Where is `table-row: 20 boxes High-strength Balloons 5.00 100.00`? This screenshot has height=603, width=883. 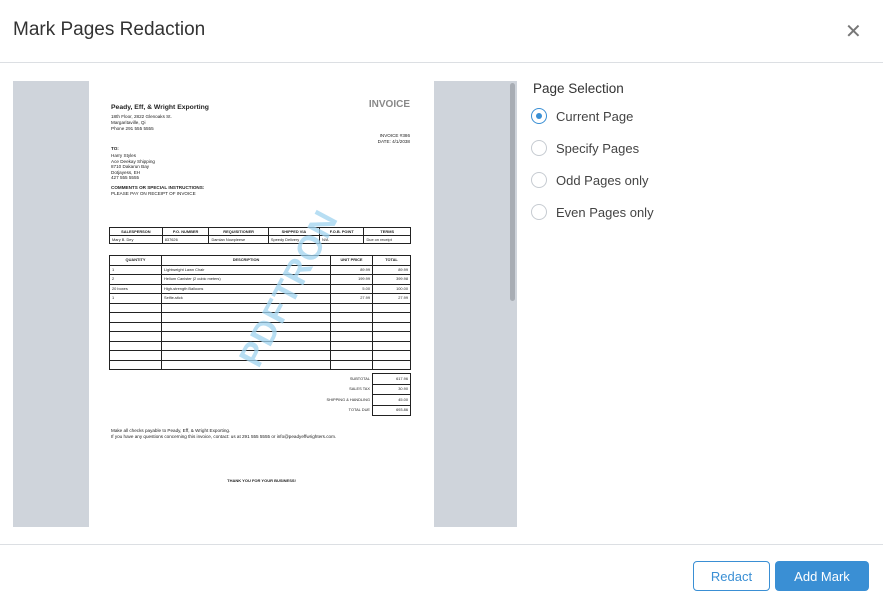
table-row: 20 boxes High-strength Balloons 5.00 100.00 is located at coordinates (260, 288).